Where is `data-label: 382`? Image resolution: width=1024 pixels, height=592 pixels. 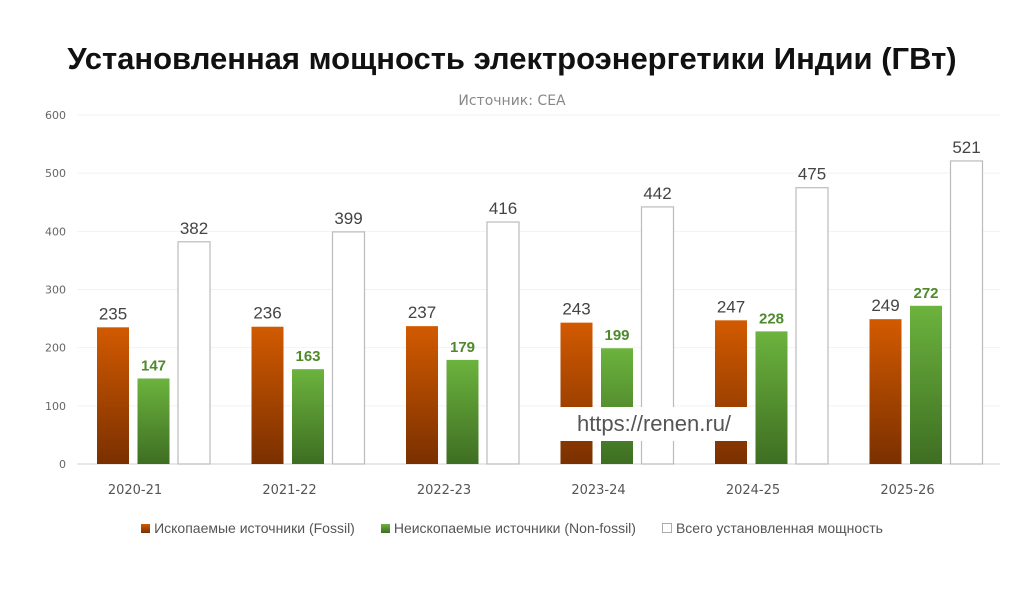
data-label: 382 is located at coordinates (194, 228).